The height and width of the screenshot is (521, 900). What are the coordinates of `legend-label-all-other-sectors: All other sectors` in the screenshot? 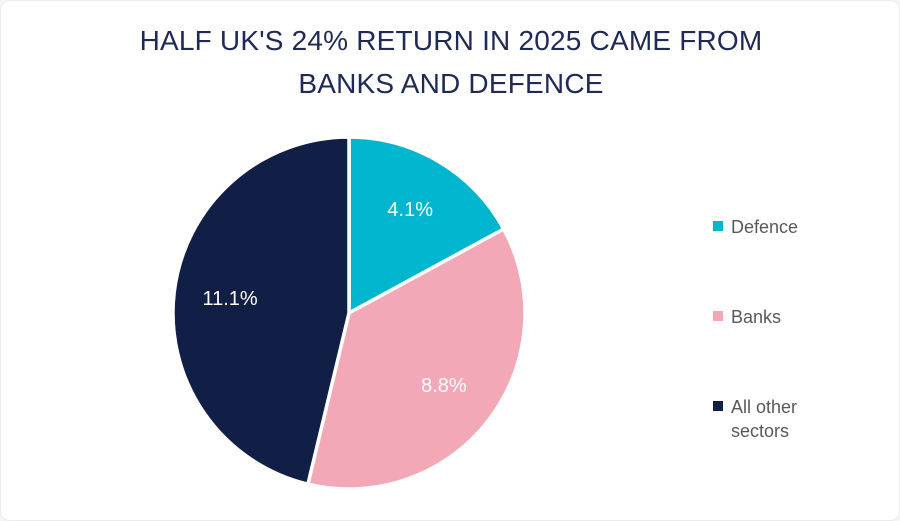 It's located at (764, 419).